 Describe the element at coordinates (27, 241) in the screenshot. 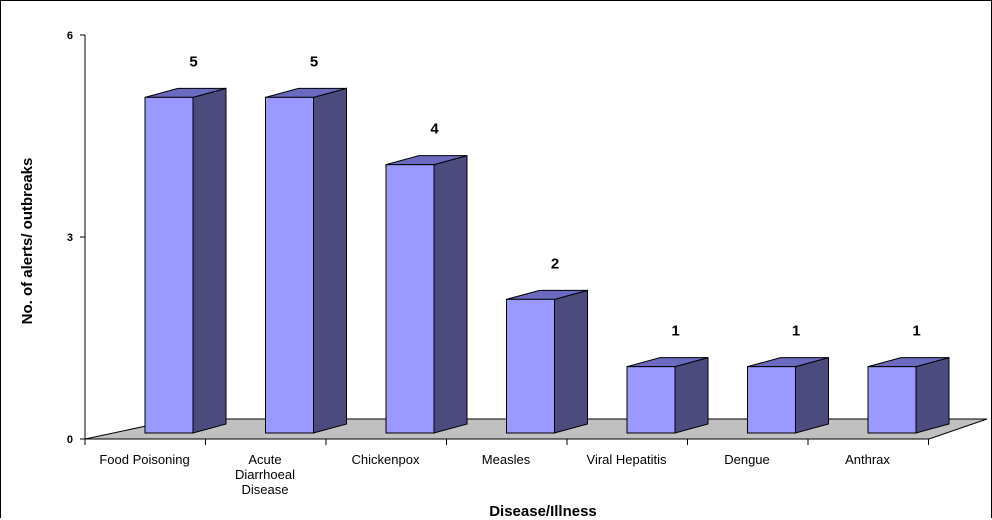

I see `y-axis-title: No. of alerts/ outbreaks` at that location.